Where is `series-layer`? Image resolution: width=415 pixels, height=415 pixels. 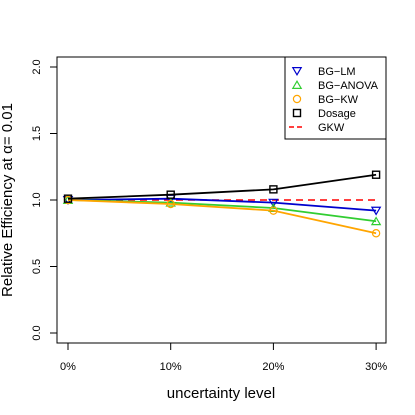
series-layer is located at coordinates (222, 204).